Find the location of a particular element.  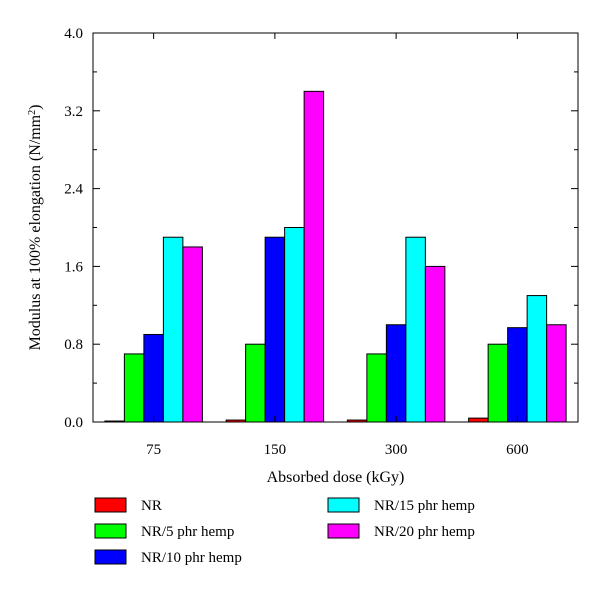

legend-label: NR is located at coordinates (151, 506).